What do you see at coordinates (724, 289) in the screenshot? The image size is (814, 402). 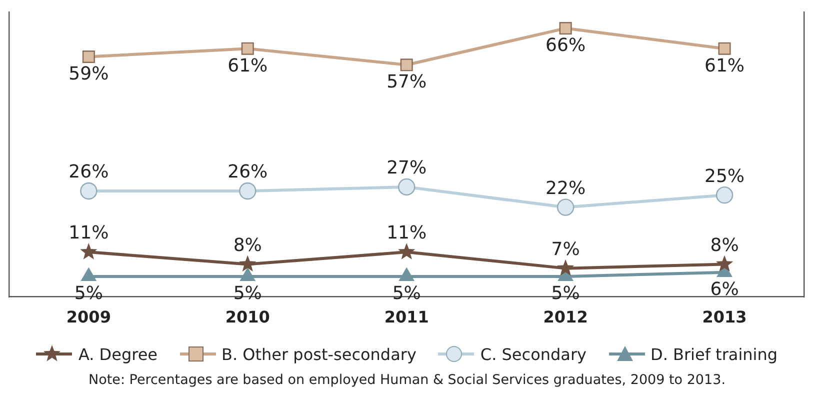 I see `data-label: 6%` at bounding box center [724, 289].